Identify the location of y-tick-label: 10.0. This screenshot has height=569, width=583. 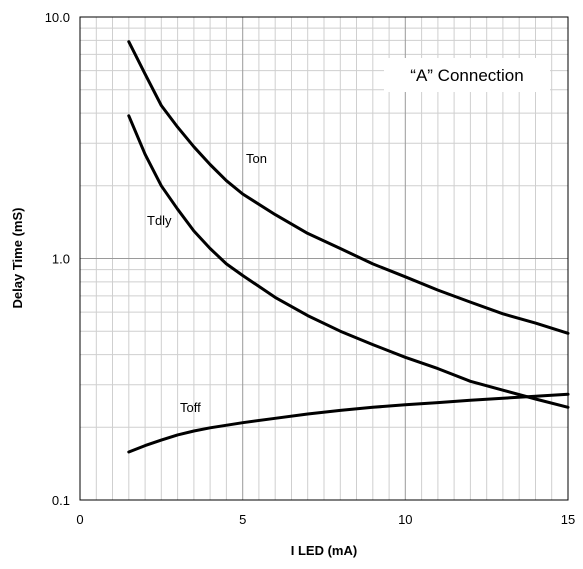
(57, 17).